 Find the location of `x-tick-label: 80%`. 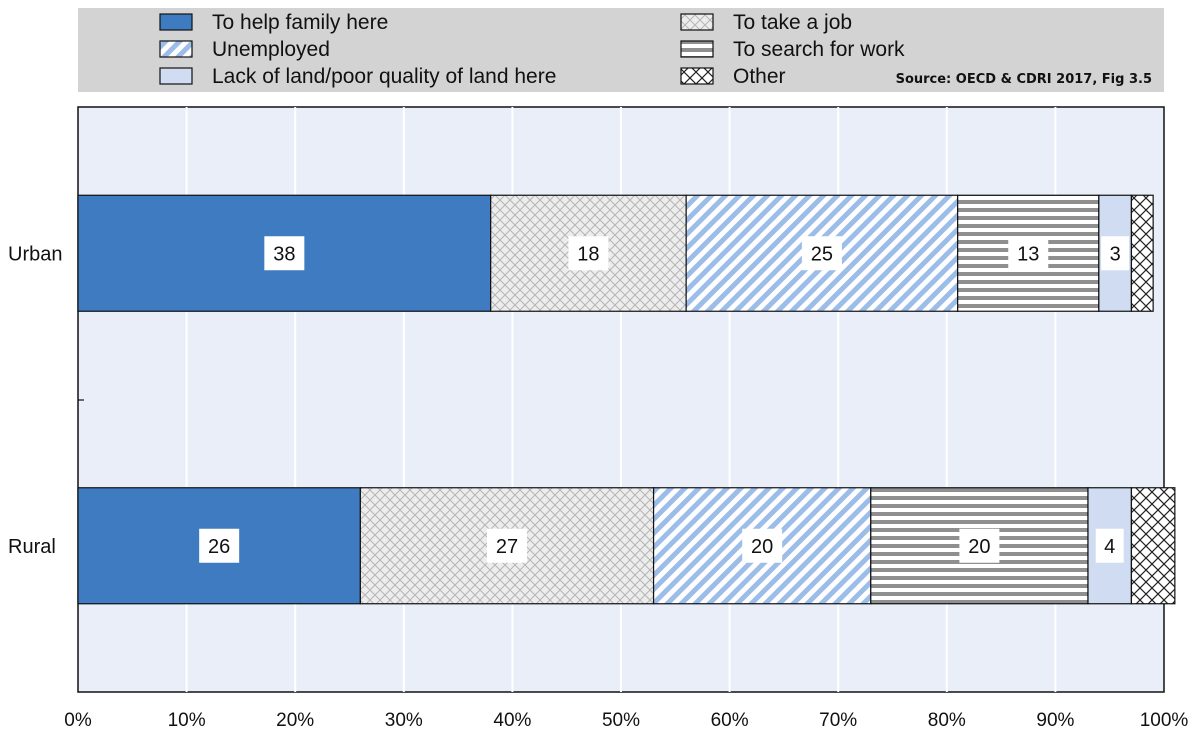

x-tick-label: 80% is located at coordinates (947, 720).